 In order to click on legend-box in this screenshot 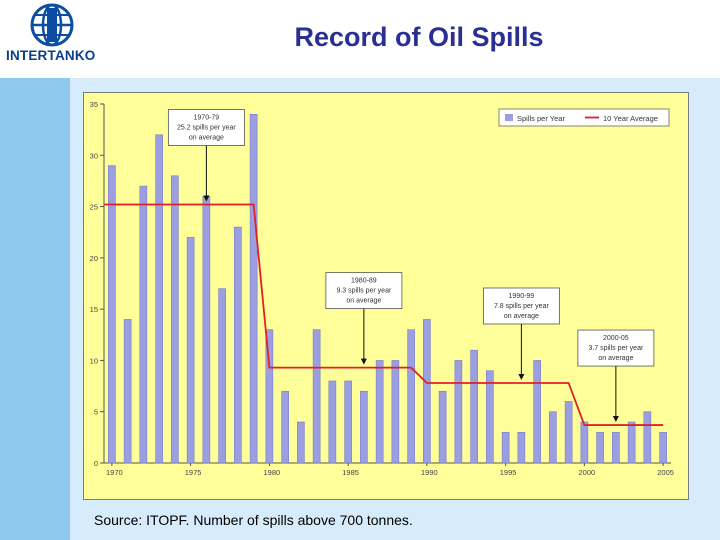, I will do `click(584, 117)`.